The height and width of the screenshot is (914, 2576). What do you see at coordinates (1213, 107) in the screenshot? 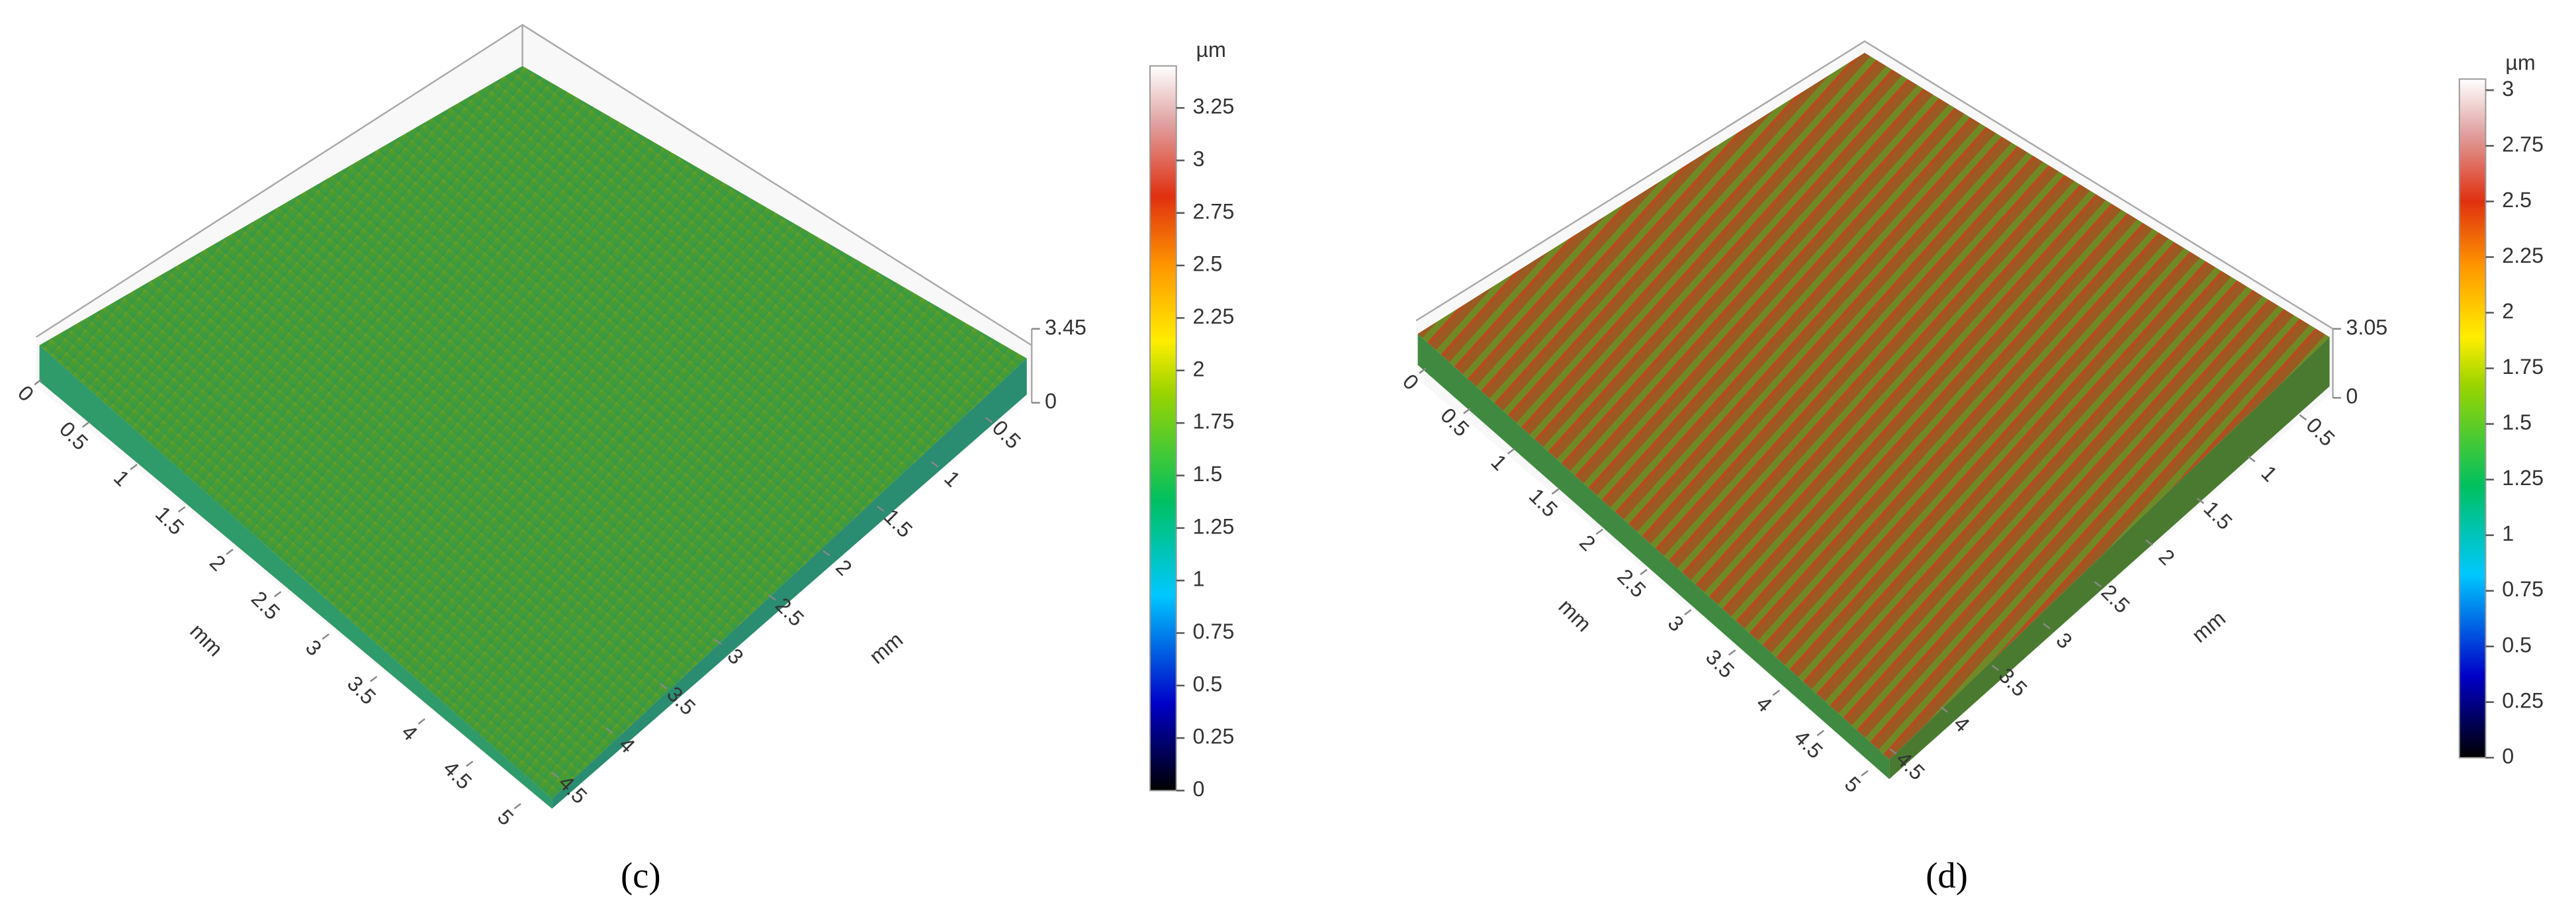
I see `colorbar-tick-label: 3.25` at bounding box center [1213, 107].